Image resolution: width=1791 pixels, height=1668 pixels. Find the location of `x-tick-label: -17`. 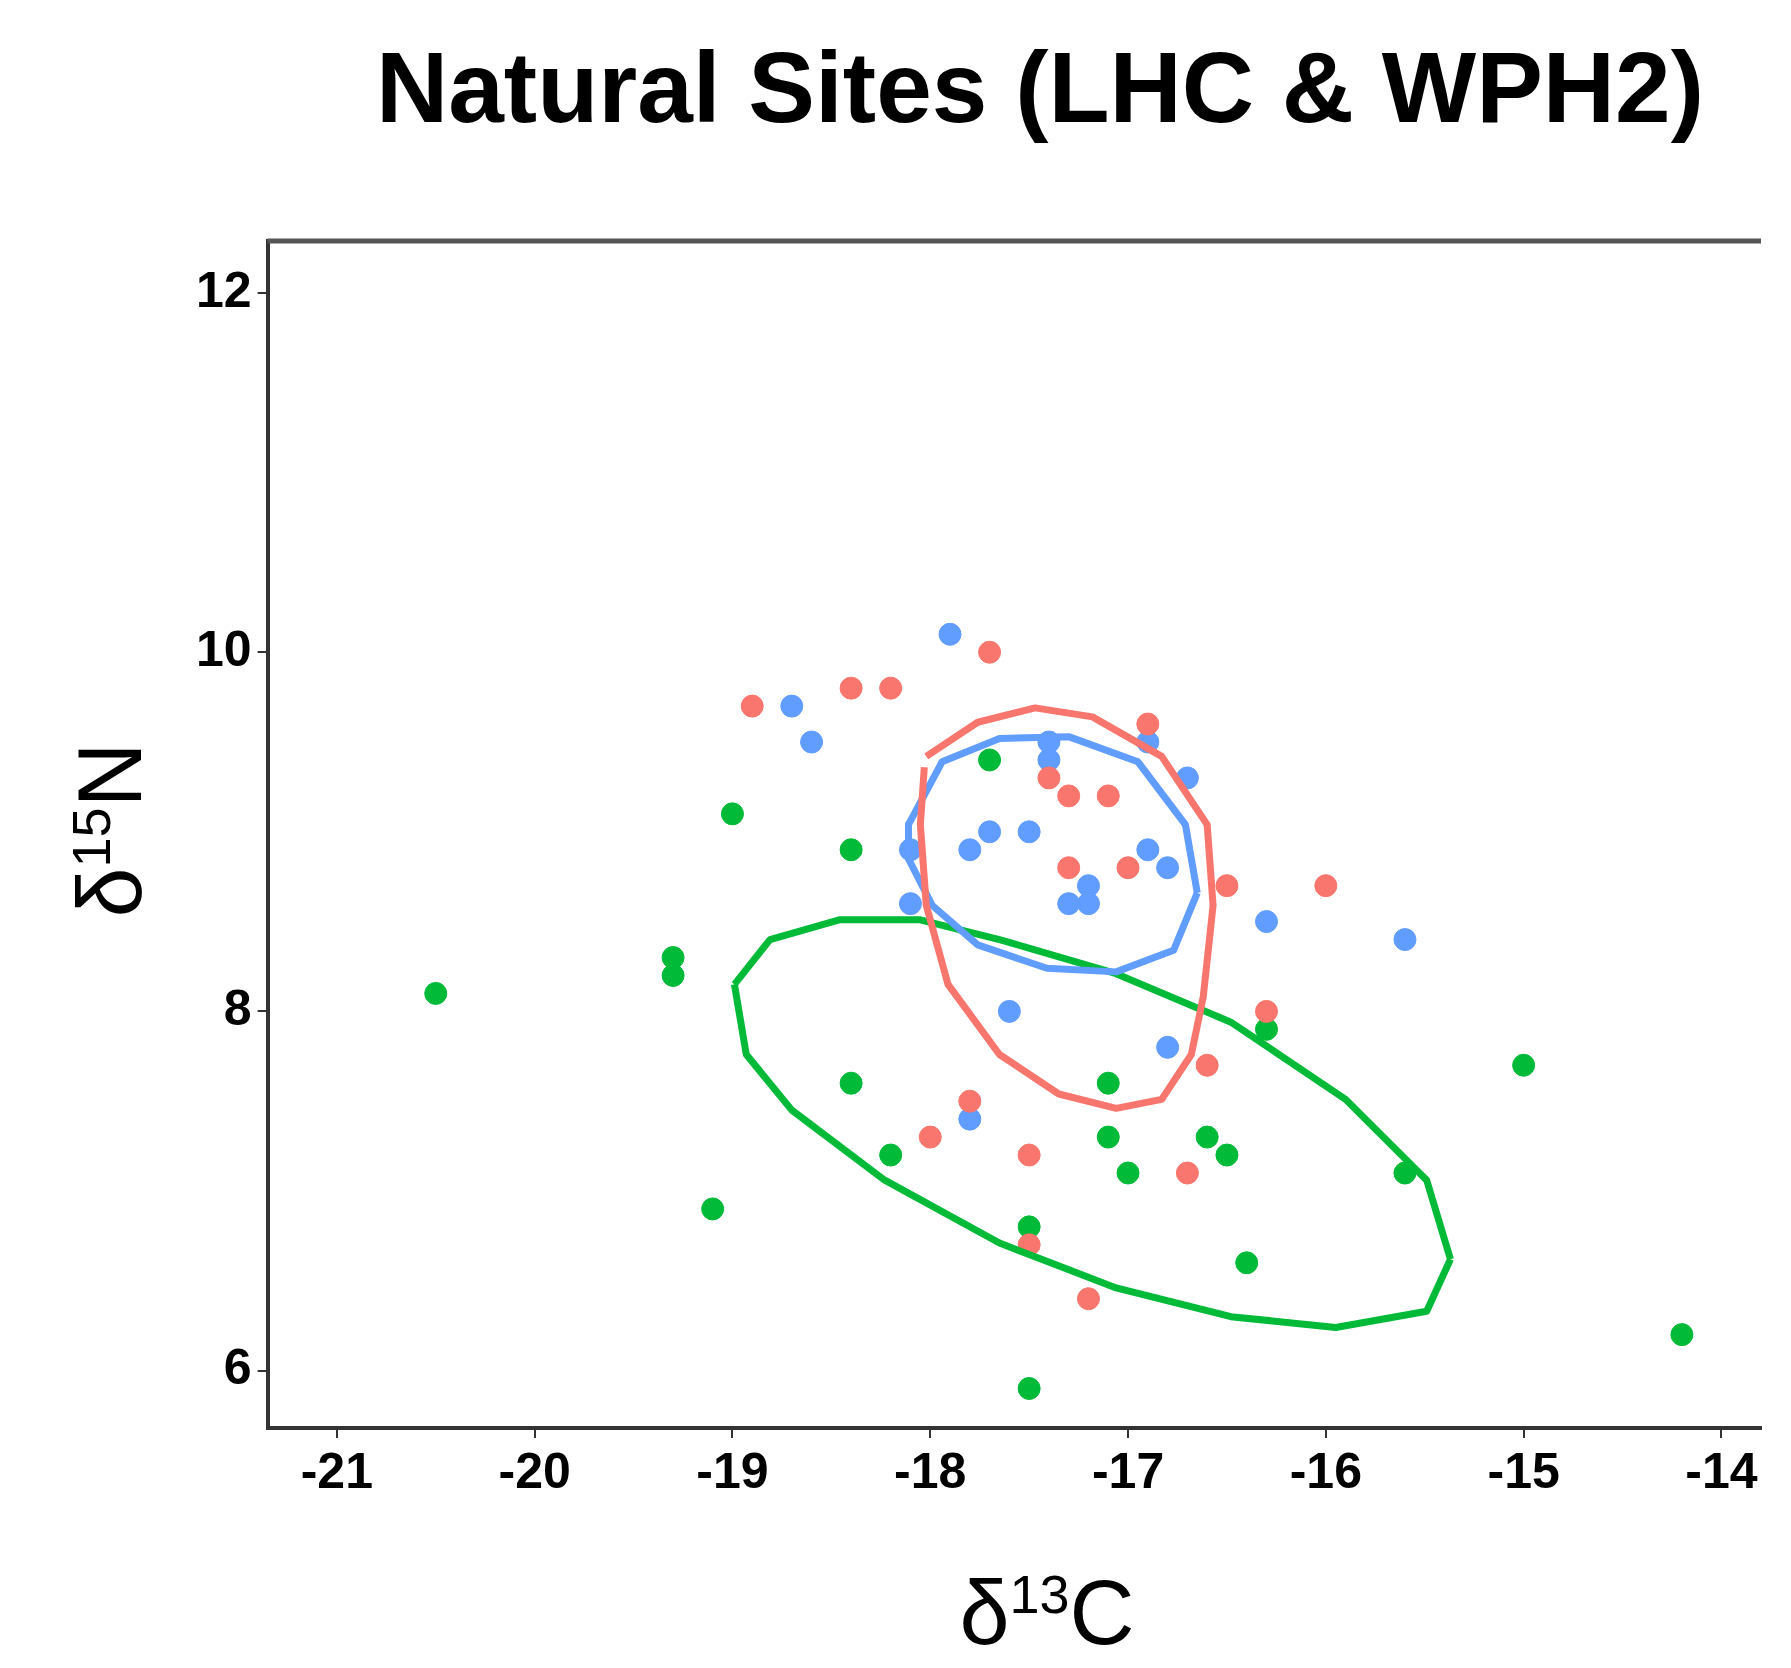

x-tick-label: -17 is located at coordinates (1128, 1470).